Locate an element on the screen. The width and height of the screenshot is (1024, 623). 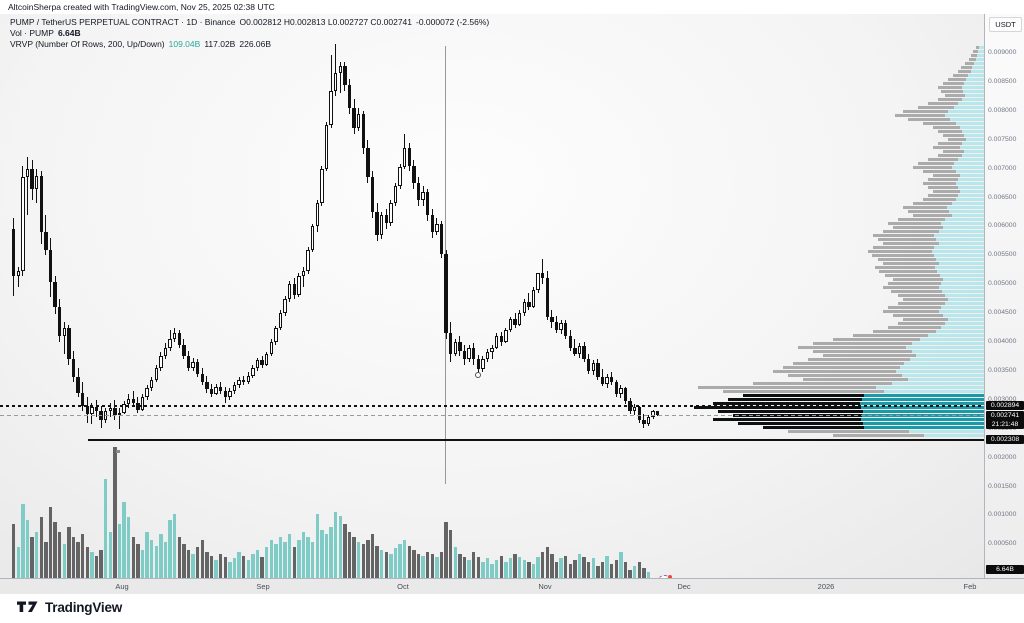
volume-study-row: Vol · PUMP 6.64B is located at coordinates (249, 33).